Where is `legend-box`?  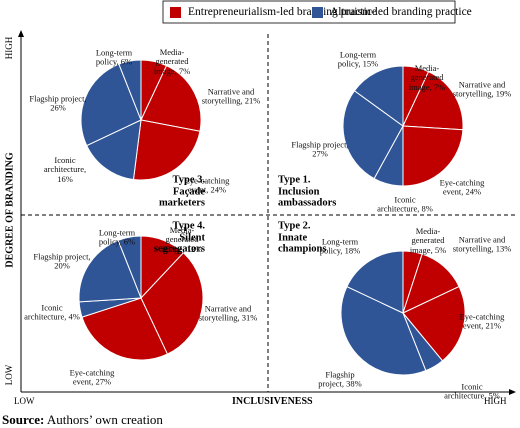
legend-box is located at coordinates (309, 12).